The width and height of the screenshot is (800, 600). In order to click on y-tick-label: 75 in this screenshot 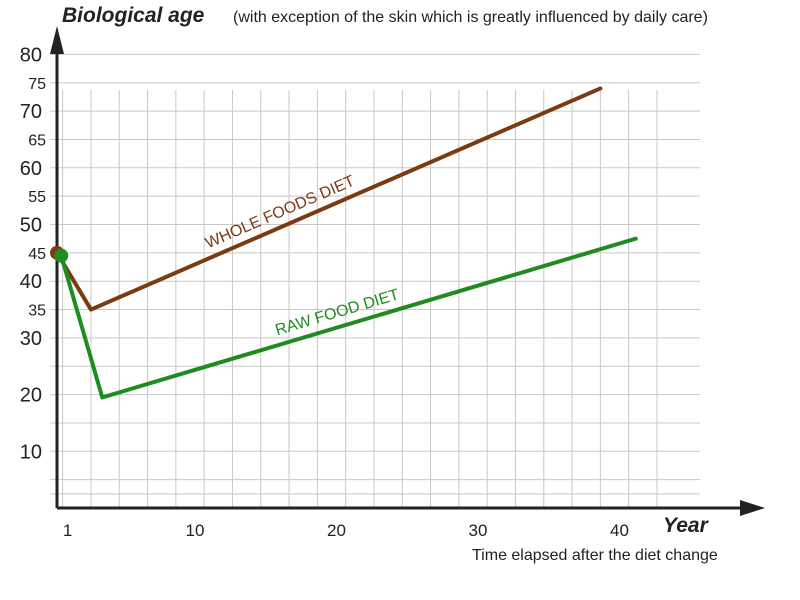, I will do `click(37, 84)`.